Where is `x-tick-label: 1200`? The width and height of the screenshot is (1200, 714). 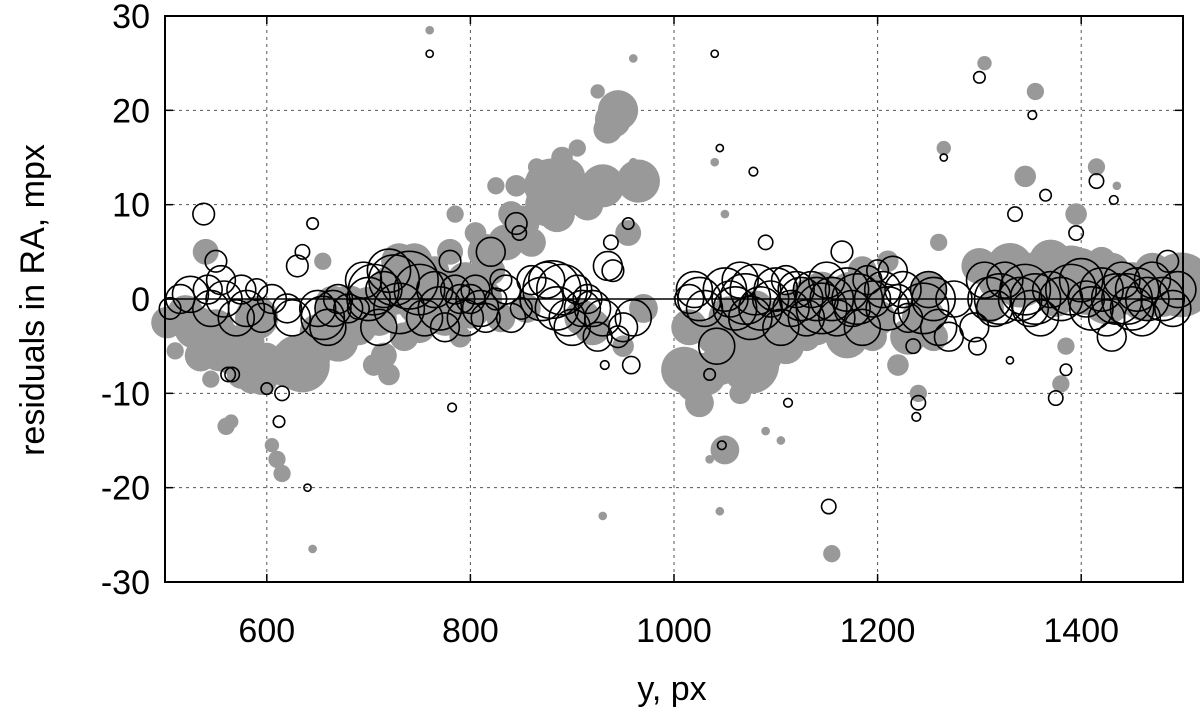
x-tick-label: 1200 is located at coordinates (878, 631).